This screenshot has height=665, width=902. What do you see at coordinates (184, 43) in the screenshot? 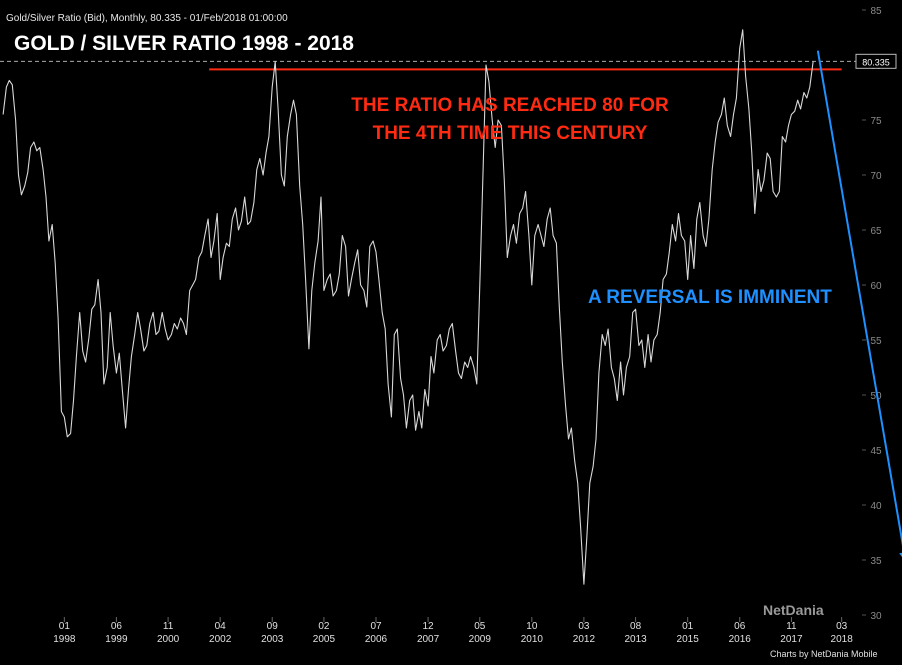
I see `chart-title: GOLD / SILVER RATIO 1998 - 2018` at bounding box center [184, 43].